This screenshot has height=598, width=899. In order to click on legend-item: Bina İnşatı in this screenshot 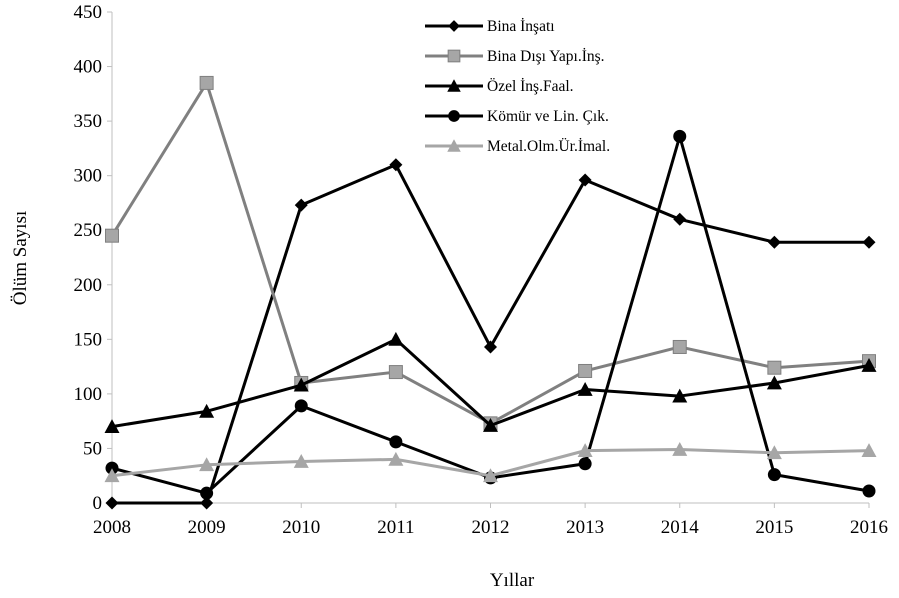, I will do `click(490, 26)`.